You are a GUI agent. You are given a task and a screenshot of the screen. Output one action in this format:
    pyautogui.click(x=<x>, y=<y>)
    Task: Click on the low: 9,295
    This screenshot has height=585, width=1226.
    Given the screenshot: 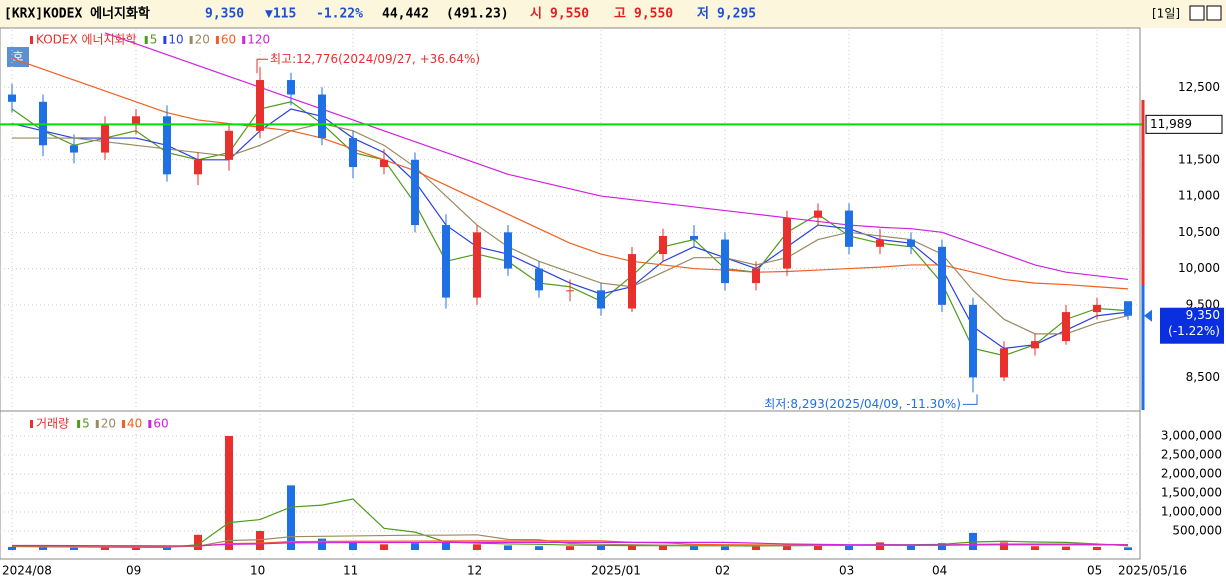 What is the action you would take?
    pyautogui.click(x=736, y=14)
    